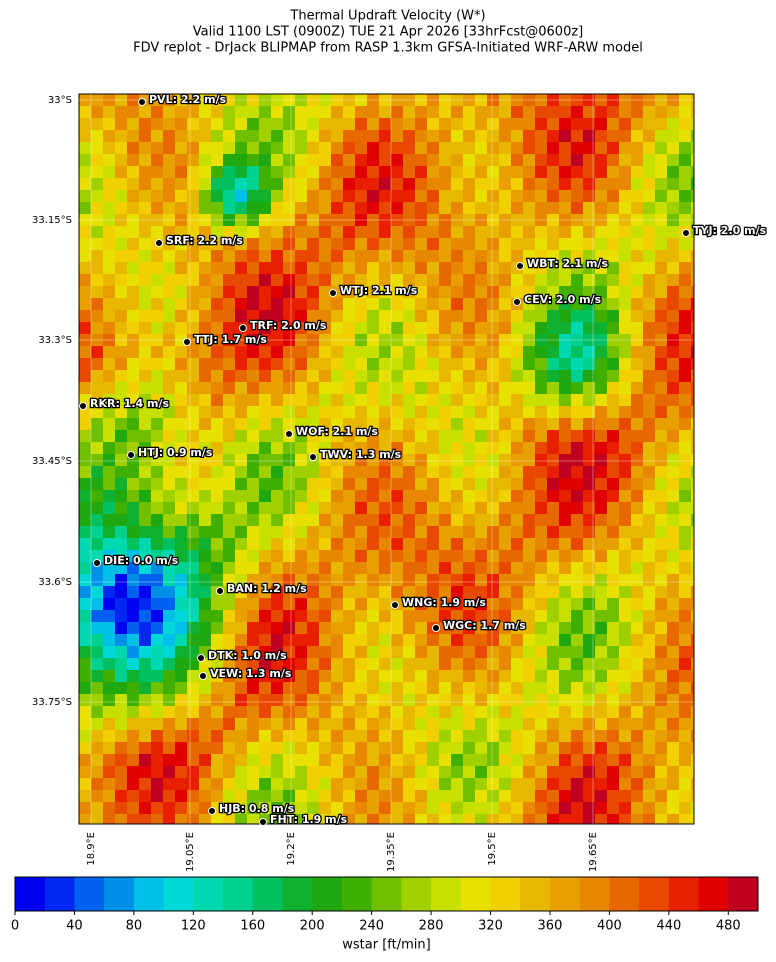 This screenshot has height=962, width=776. Describe the element at coordinates (59, 894) in the screenshot. I see `colorbar-bin` at that location.